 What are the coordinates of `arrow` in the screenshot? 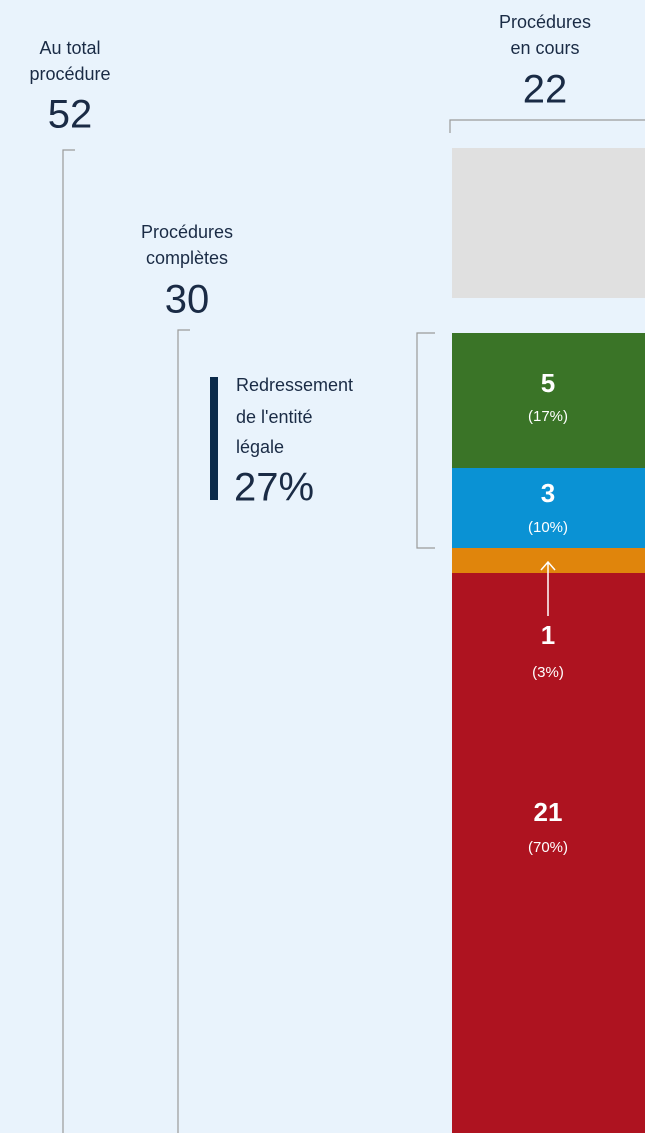 It's located at (548, 588).